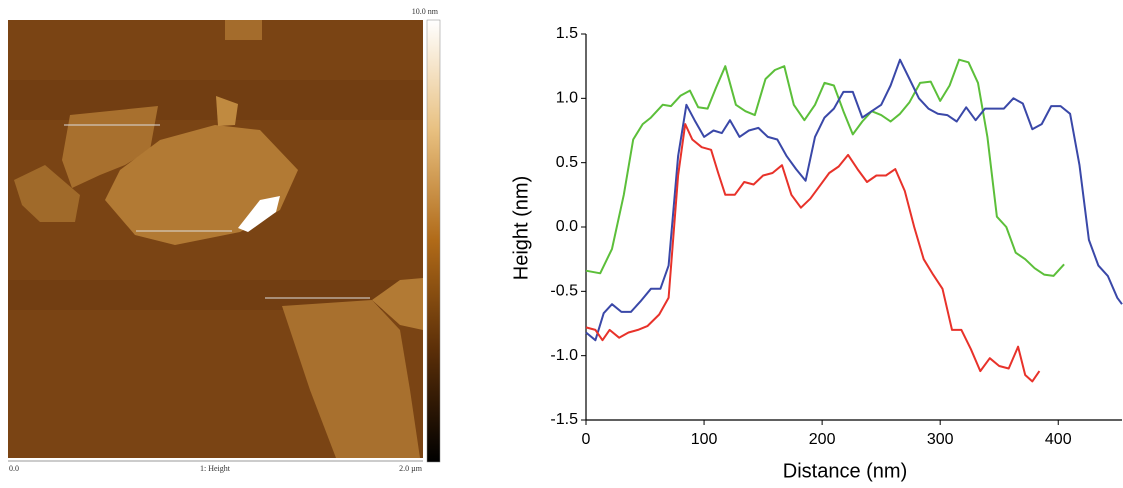  I want to click on x-tick-label: 200, so click(822, 439).